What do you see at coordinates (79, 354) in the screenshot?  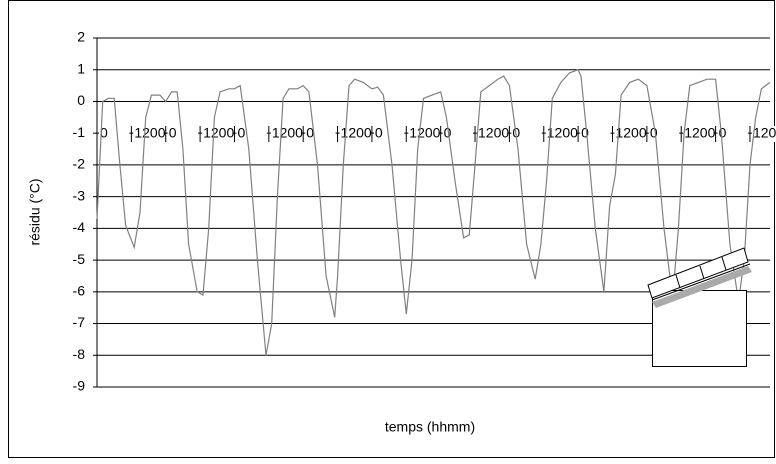 I see `y-tick-label: -8` at bounding box center [79, 354].